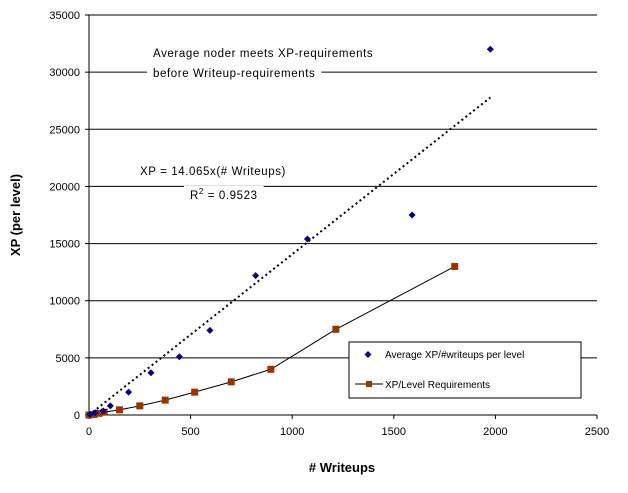  I want to click on y-tick-label-5000: 5000, so click(68, 359).